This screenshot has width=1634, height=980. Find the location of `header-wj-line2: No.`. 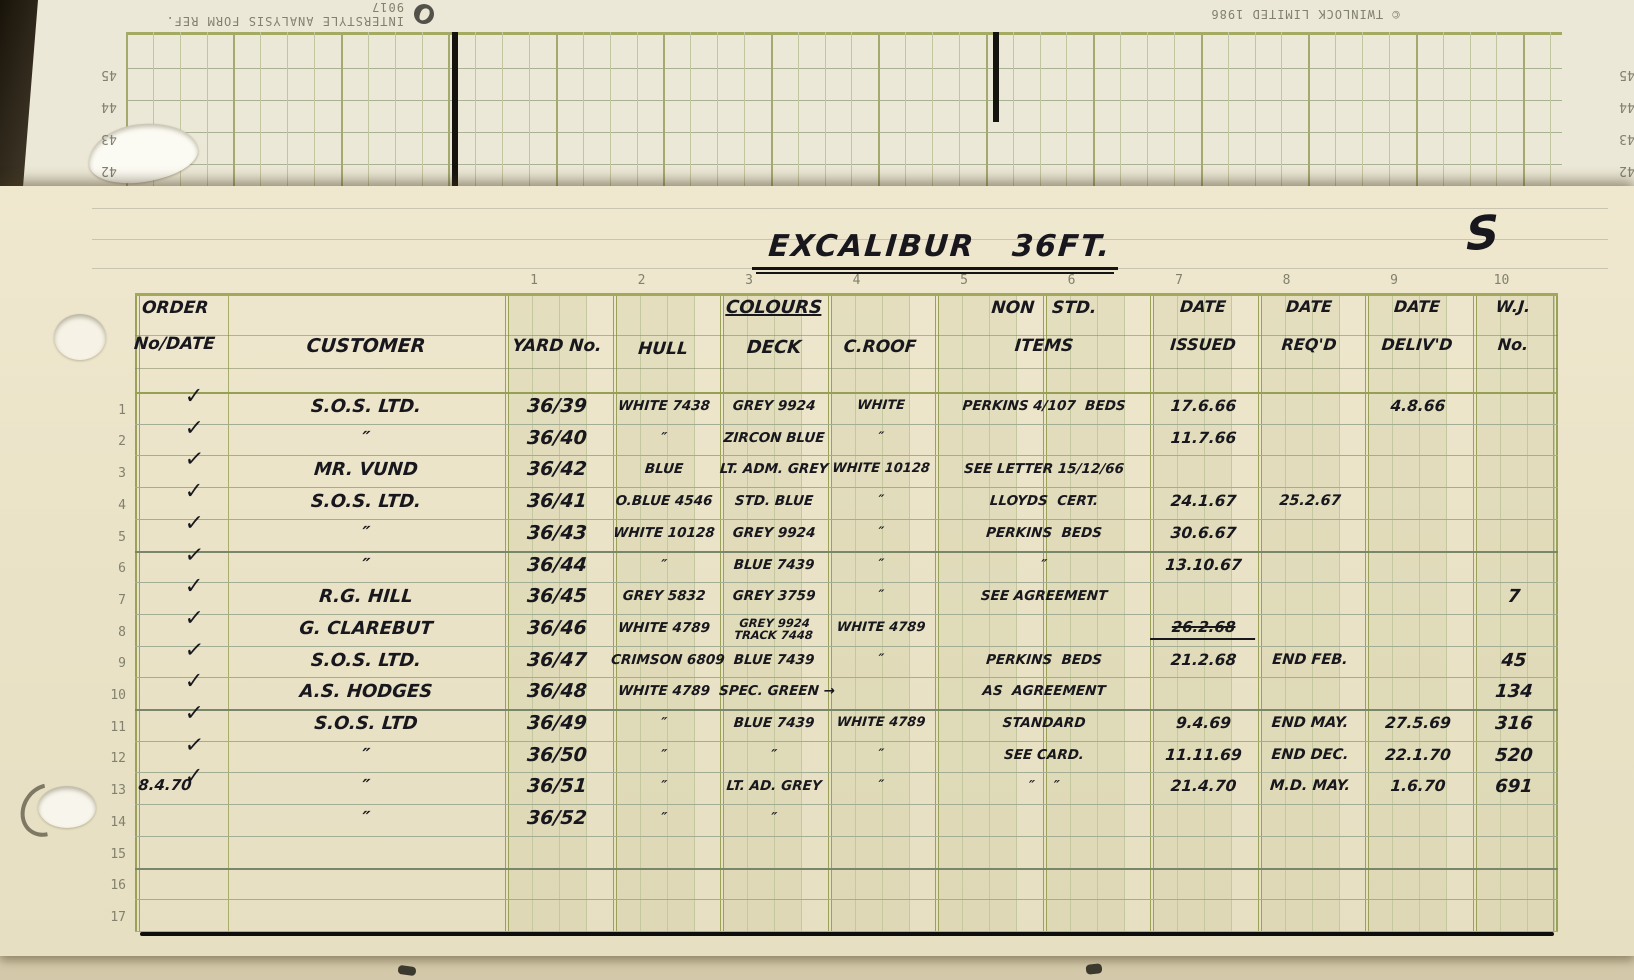

header-wj-line2: No. is located at coordinates (1513, 344).